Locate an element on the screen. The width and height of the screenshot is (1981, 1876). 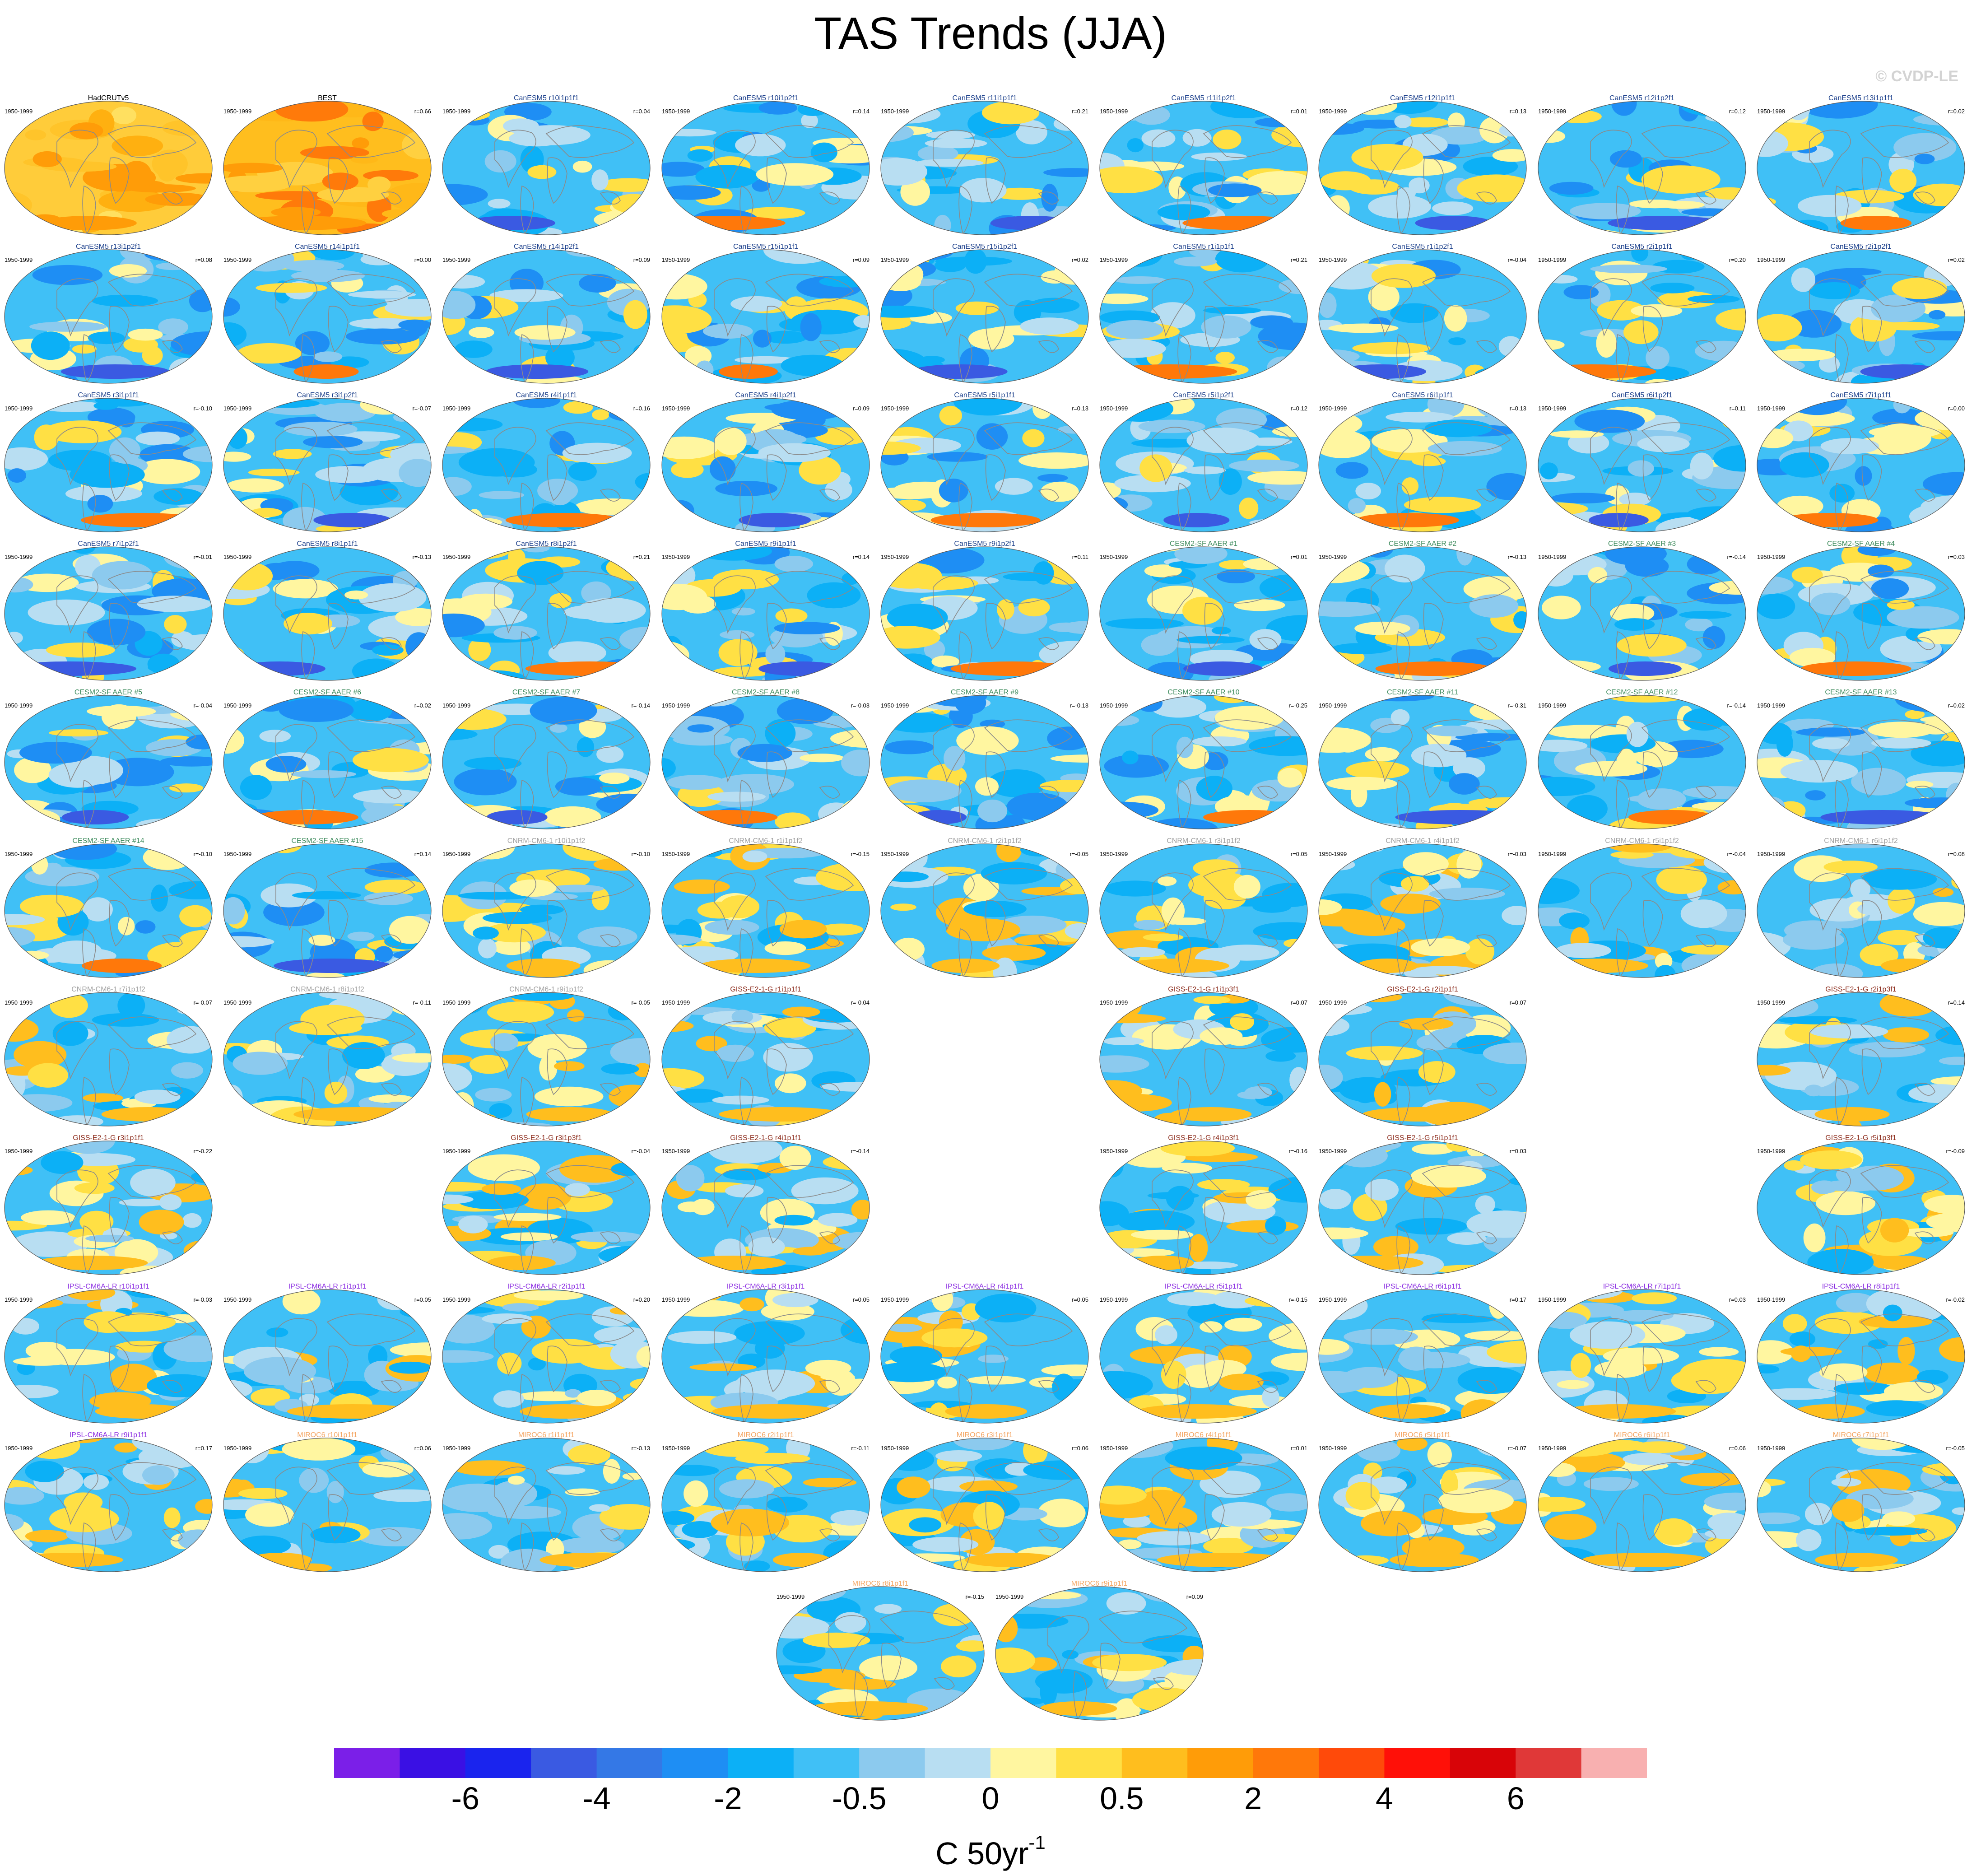
panel-title: CNRM-CM6-1 r8i1p1f2 is located at coordinates (327, 989).